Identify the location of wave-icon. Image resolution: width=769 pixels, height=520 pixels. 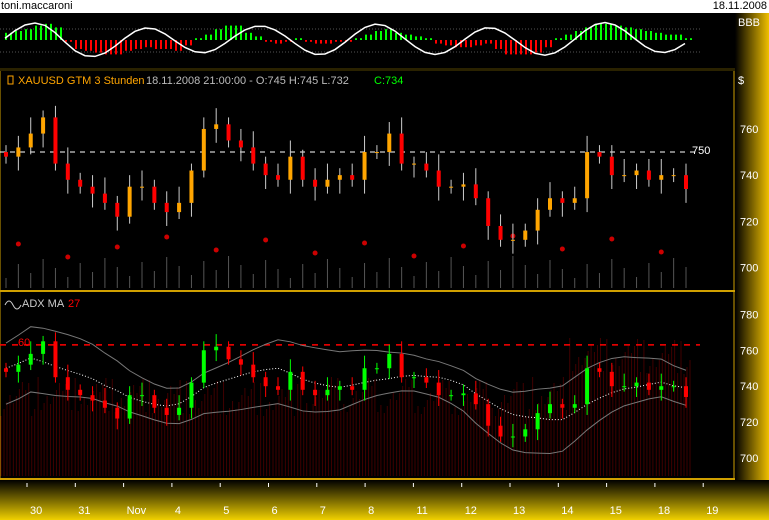
(13, 305).